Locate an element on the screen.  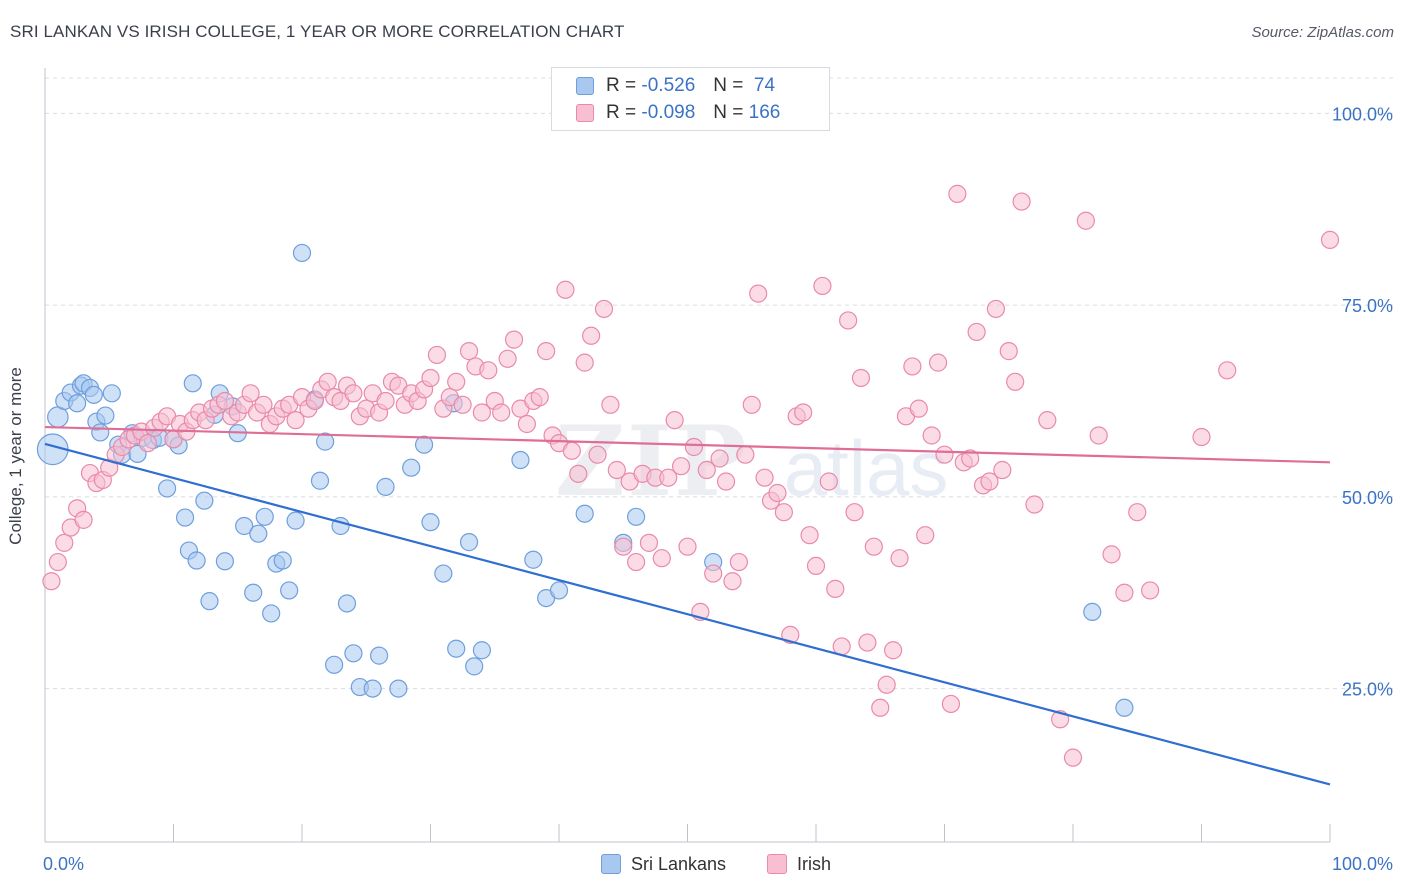
legend-r-value: -0.098 is located at coordinates (668, 112).